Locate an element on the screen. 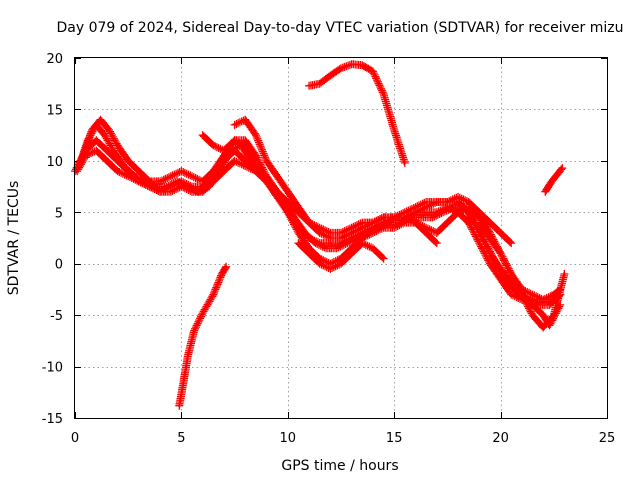  y-tick-label: -5 is located at coordinates (56, 316).